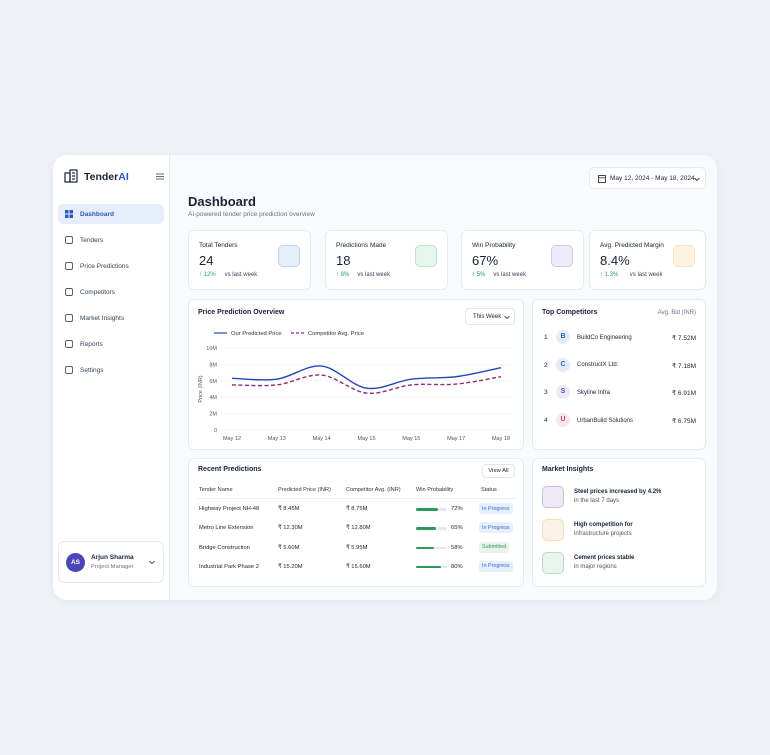 Image resolution: width=770 pixels, height=755 pixels. I want to click on change-value: 5%, so click(481, 275).